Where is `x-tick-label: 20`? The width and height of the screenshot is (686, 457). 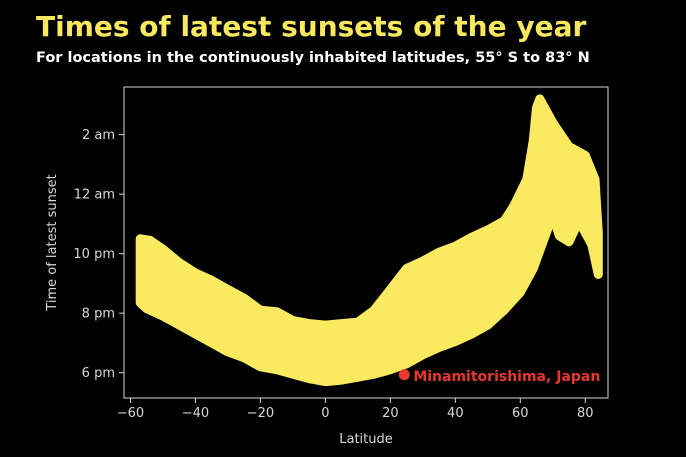 x-tick-label: 20 is located at coordinates (390, 413).